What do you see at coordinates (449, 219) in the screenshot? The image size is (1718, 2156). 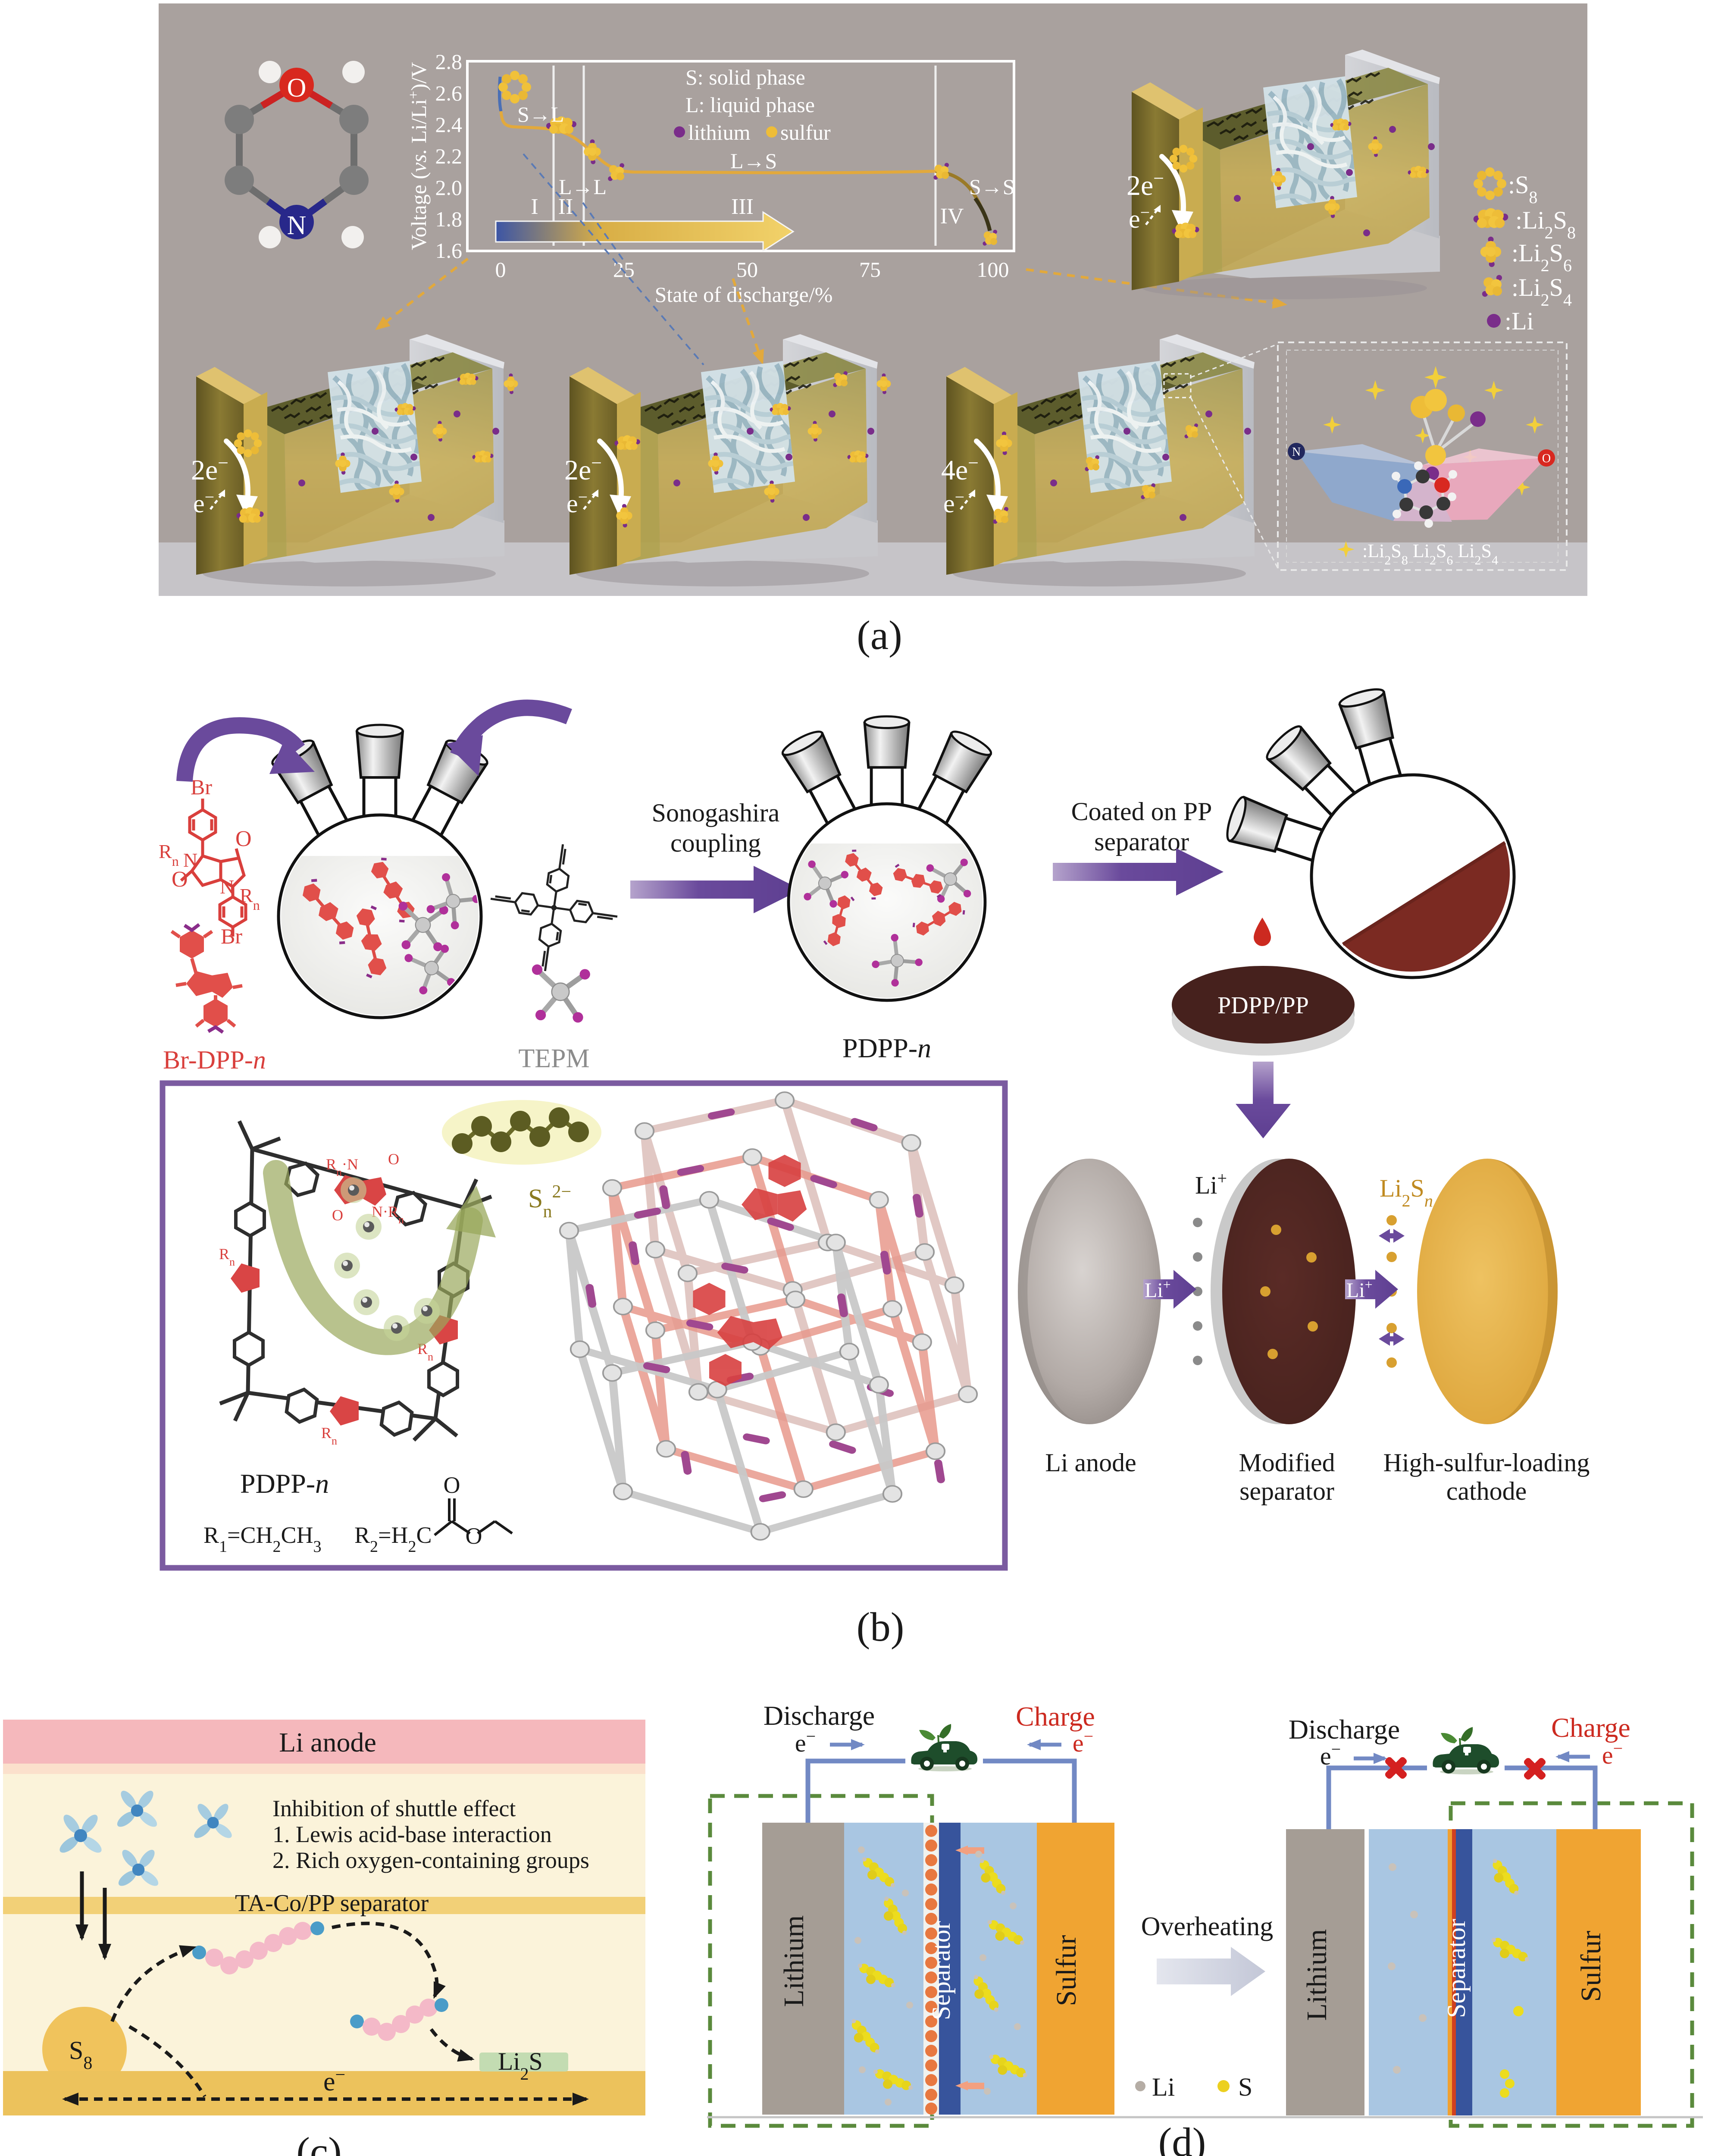 I see `svg-text: 1.8` at bounding box center [449, 219].